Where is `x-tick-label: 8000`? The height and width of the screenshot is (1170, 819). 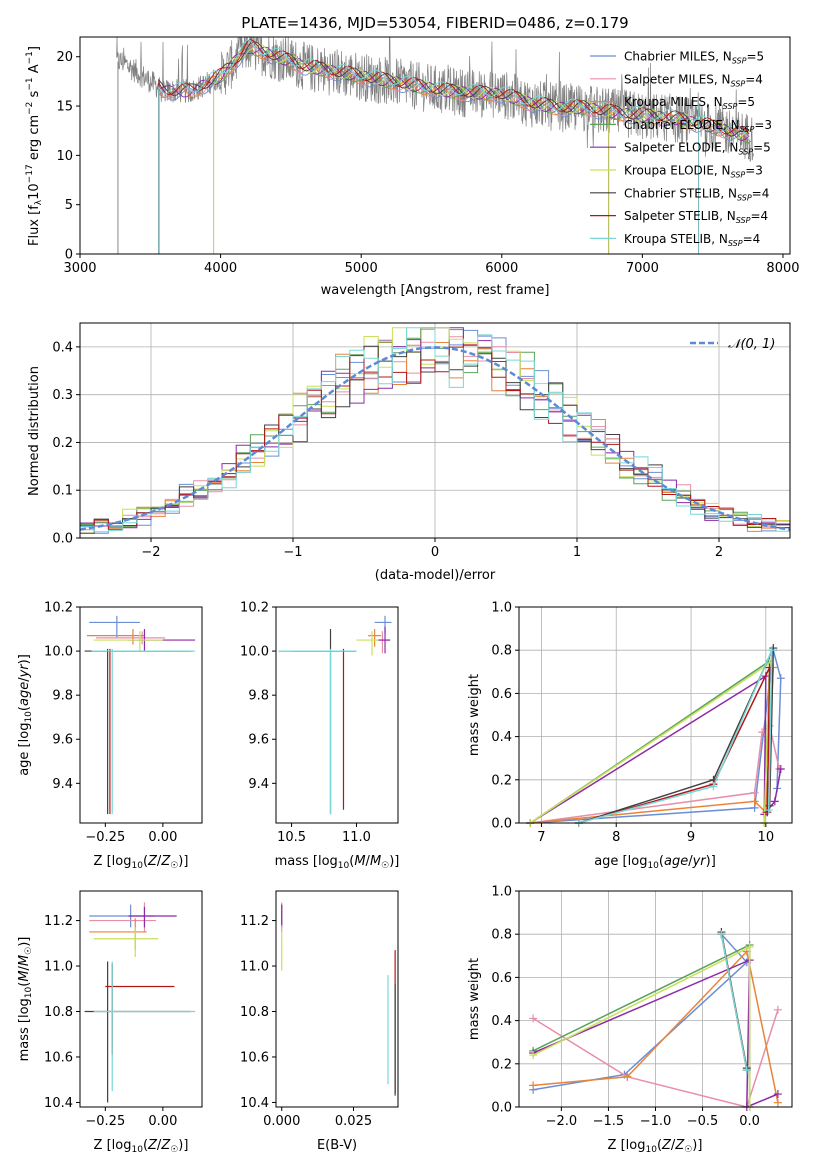
x-tick-label: 8000 is located at coordinates (782, 268).